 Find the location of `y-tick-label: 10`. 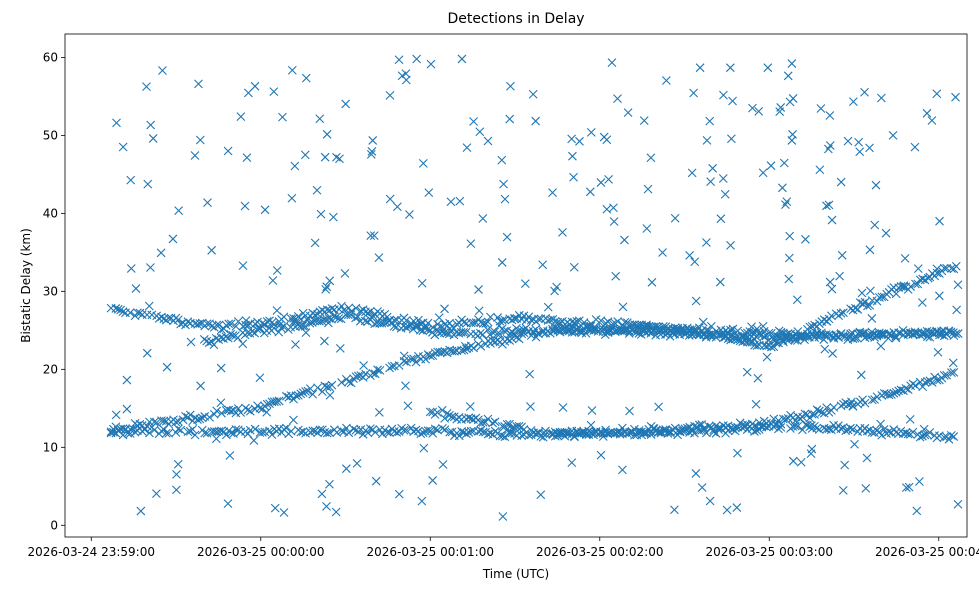

y-tick-label: 10 is located at coordinates (50, 447).